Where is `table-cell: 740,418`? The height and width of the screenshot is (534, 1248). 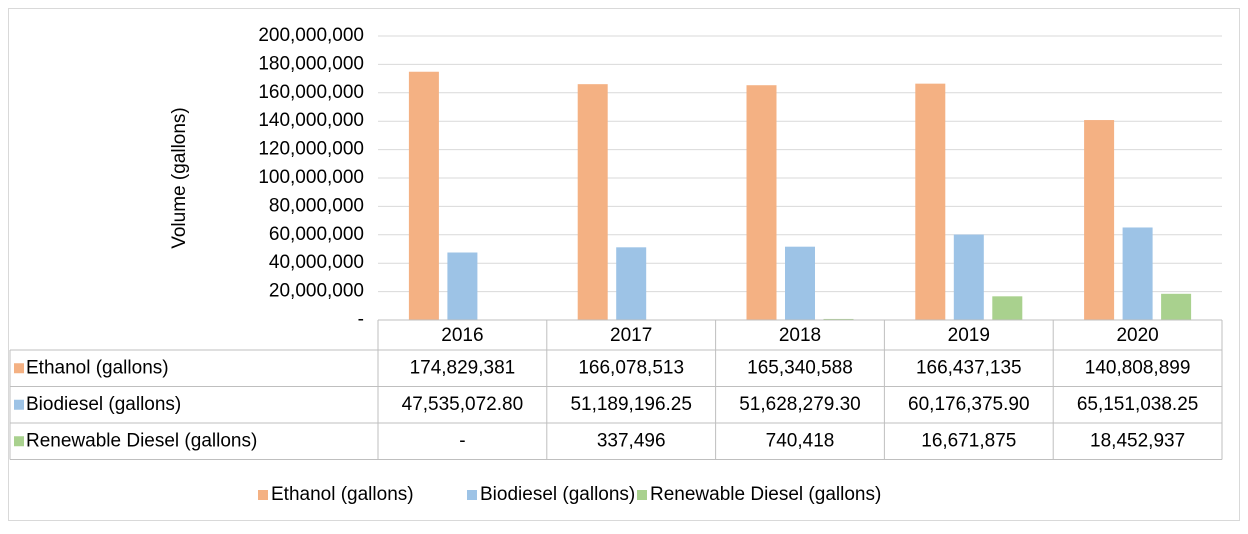 table-cell: 740,418 is located at coordinates (800, 440).